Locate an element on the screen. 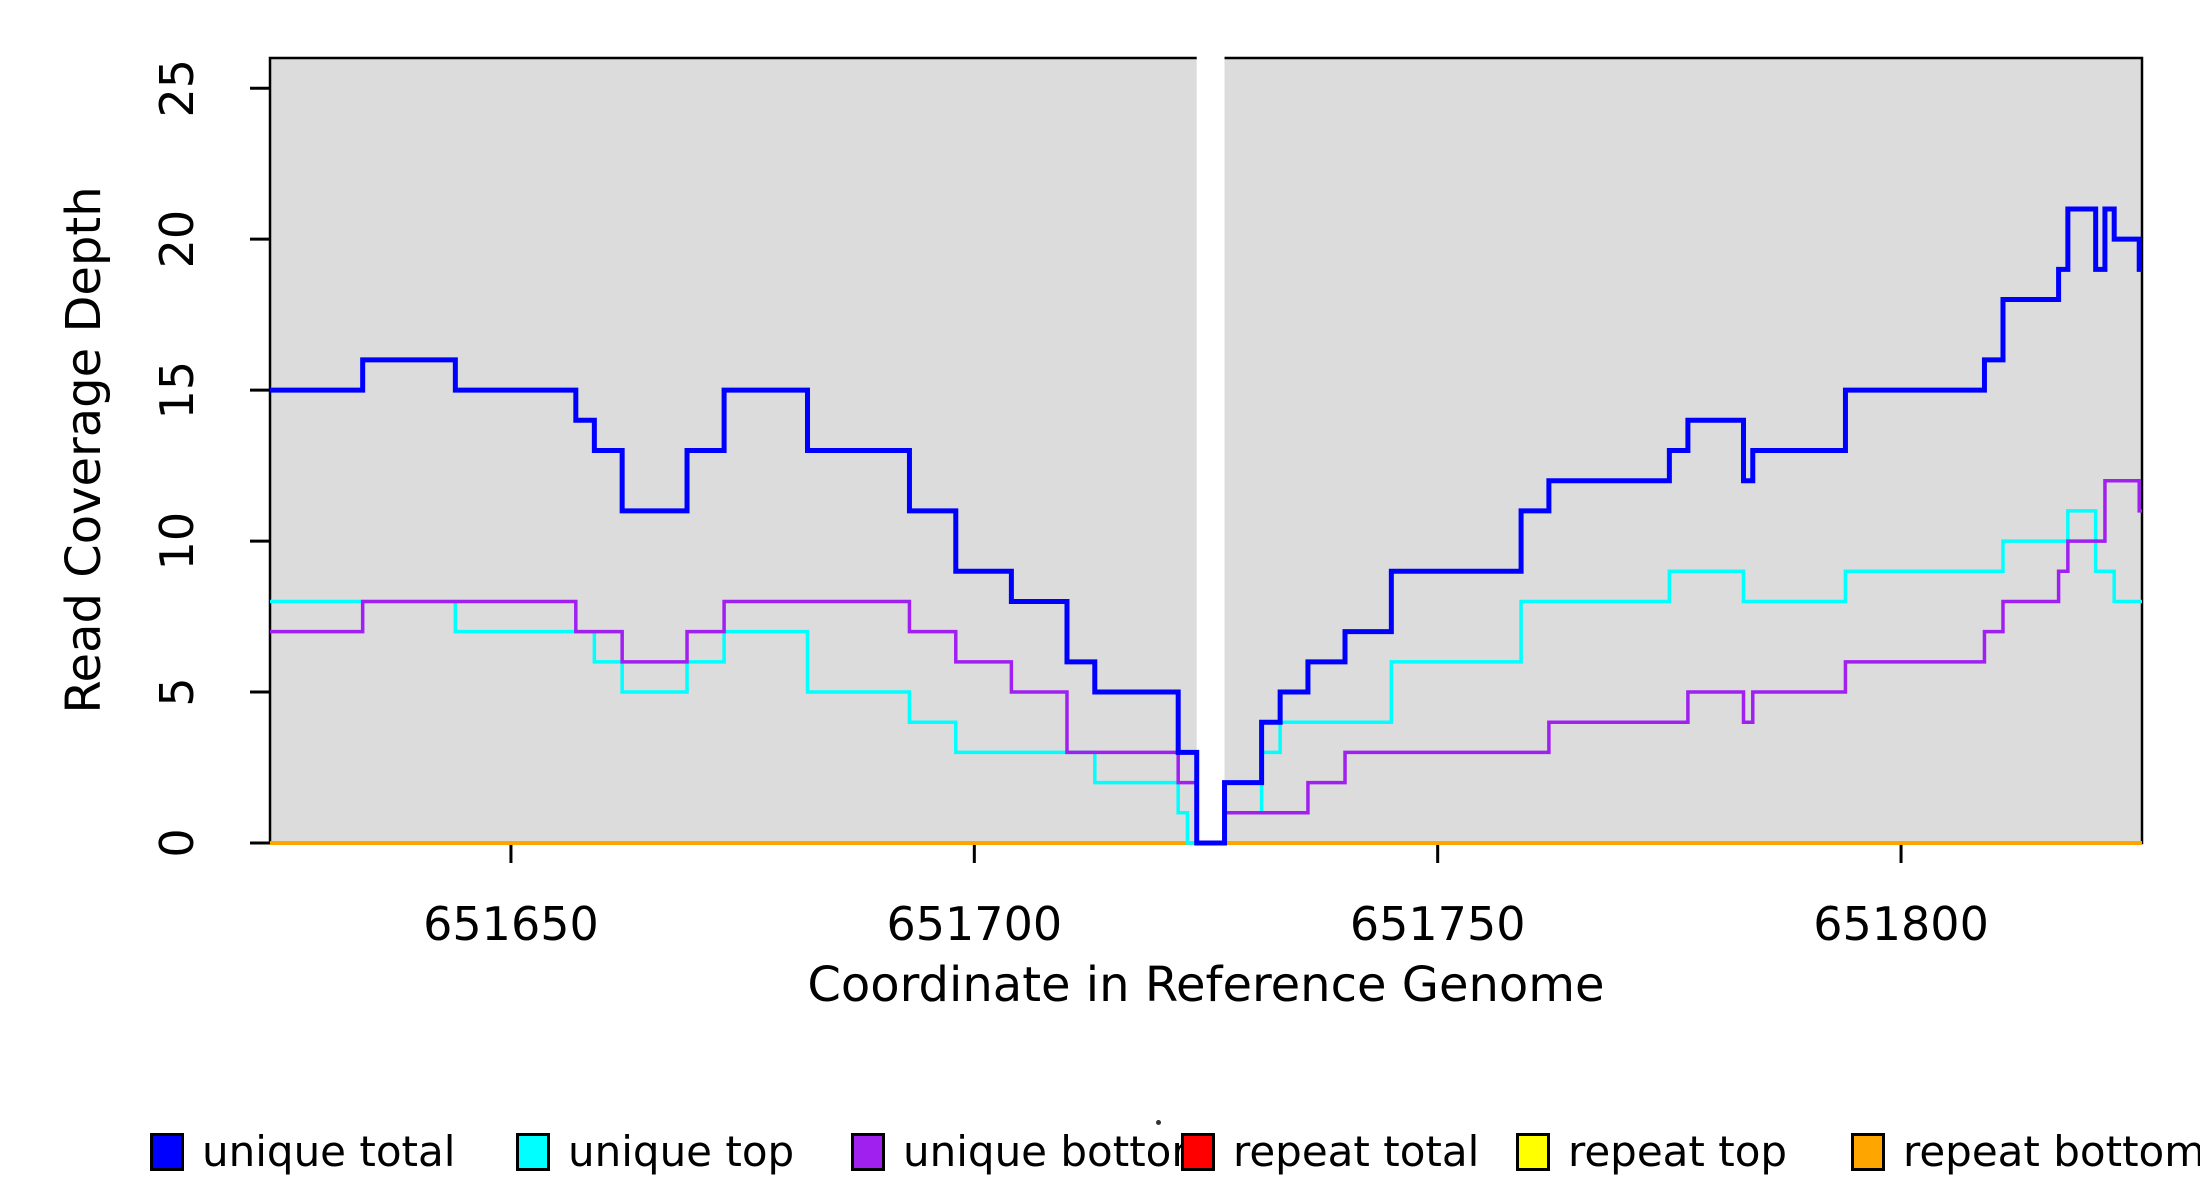 The image size is (2200, 1200). x-tick-label: 651800 is located at coordinates (1901, 924).